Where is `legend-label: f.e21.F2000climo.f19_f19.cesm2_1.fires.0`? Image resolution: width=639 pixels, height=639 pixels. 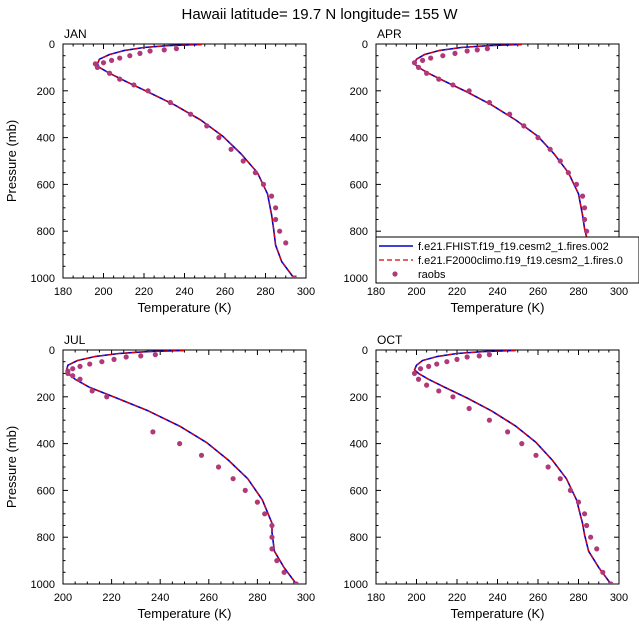 legend-label: f.e21.F2000climo.f19_f19.cesm2_1.fires.0 is located at coordinates (520, 261).